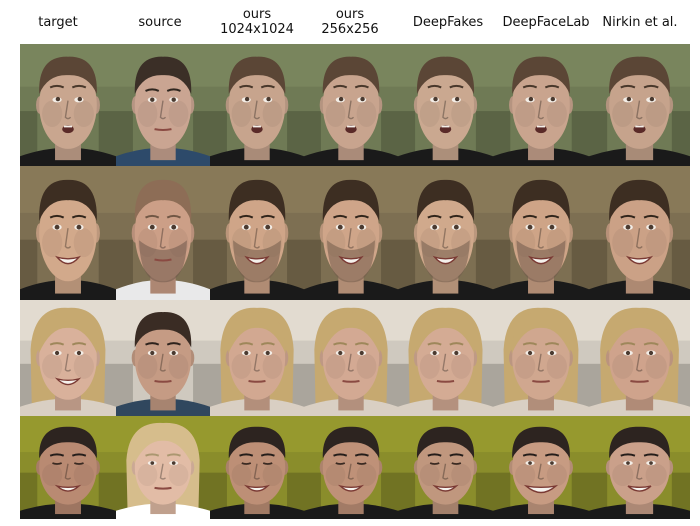 The width and height of the screenshot is (700, 526). Describe the element at coordinates (639, 126) in the screenshot. I see `teeth` at that location.